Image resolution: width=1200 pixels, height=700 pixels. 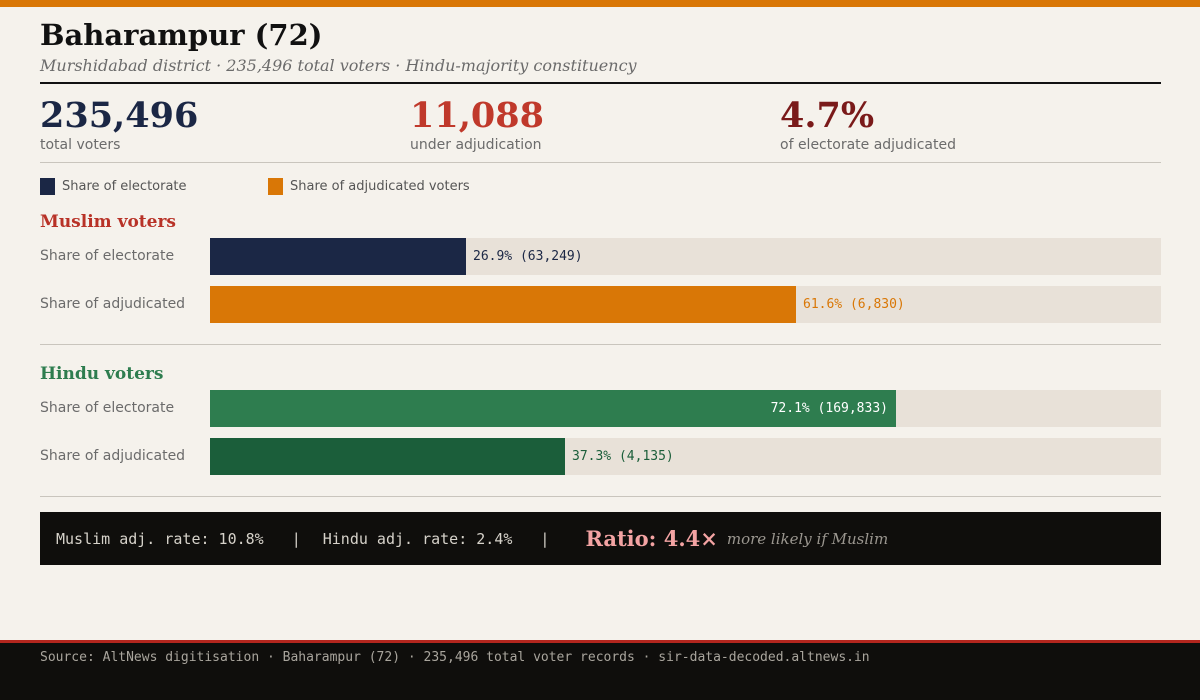 What do you see at coordinates (528, 256) in the screenshot?
I see `bar-value-label: 26.9% (63,249)` at bounding box center [528, 256].